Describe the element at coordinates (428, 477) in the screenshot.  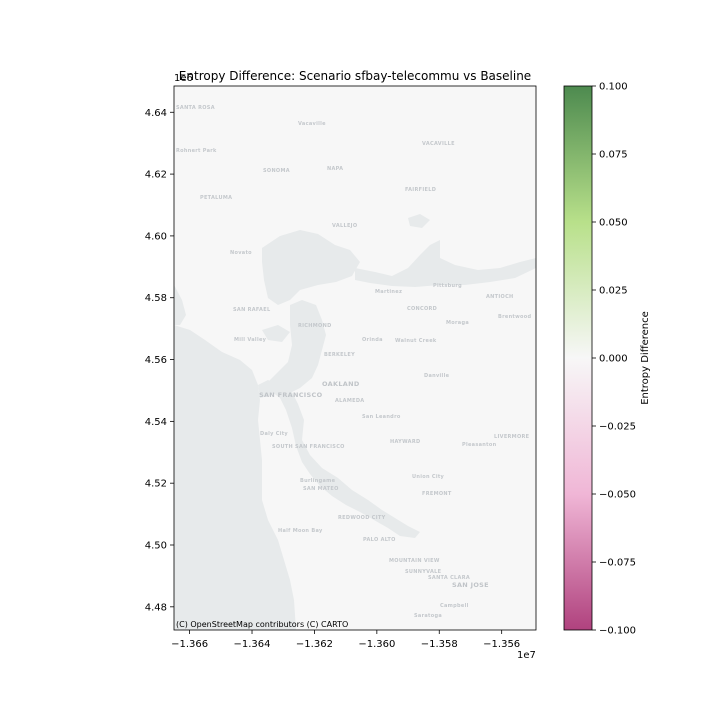
I see `place-label: Union City` at that location.